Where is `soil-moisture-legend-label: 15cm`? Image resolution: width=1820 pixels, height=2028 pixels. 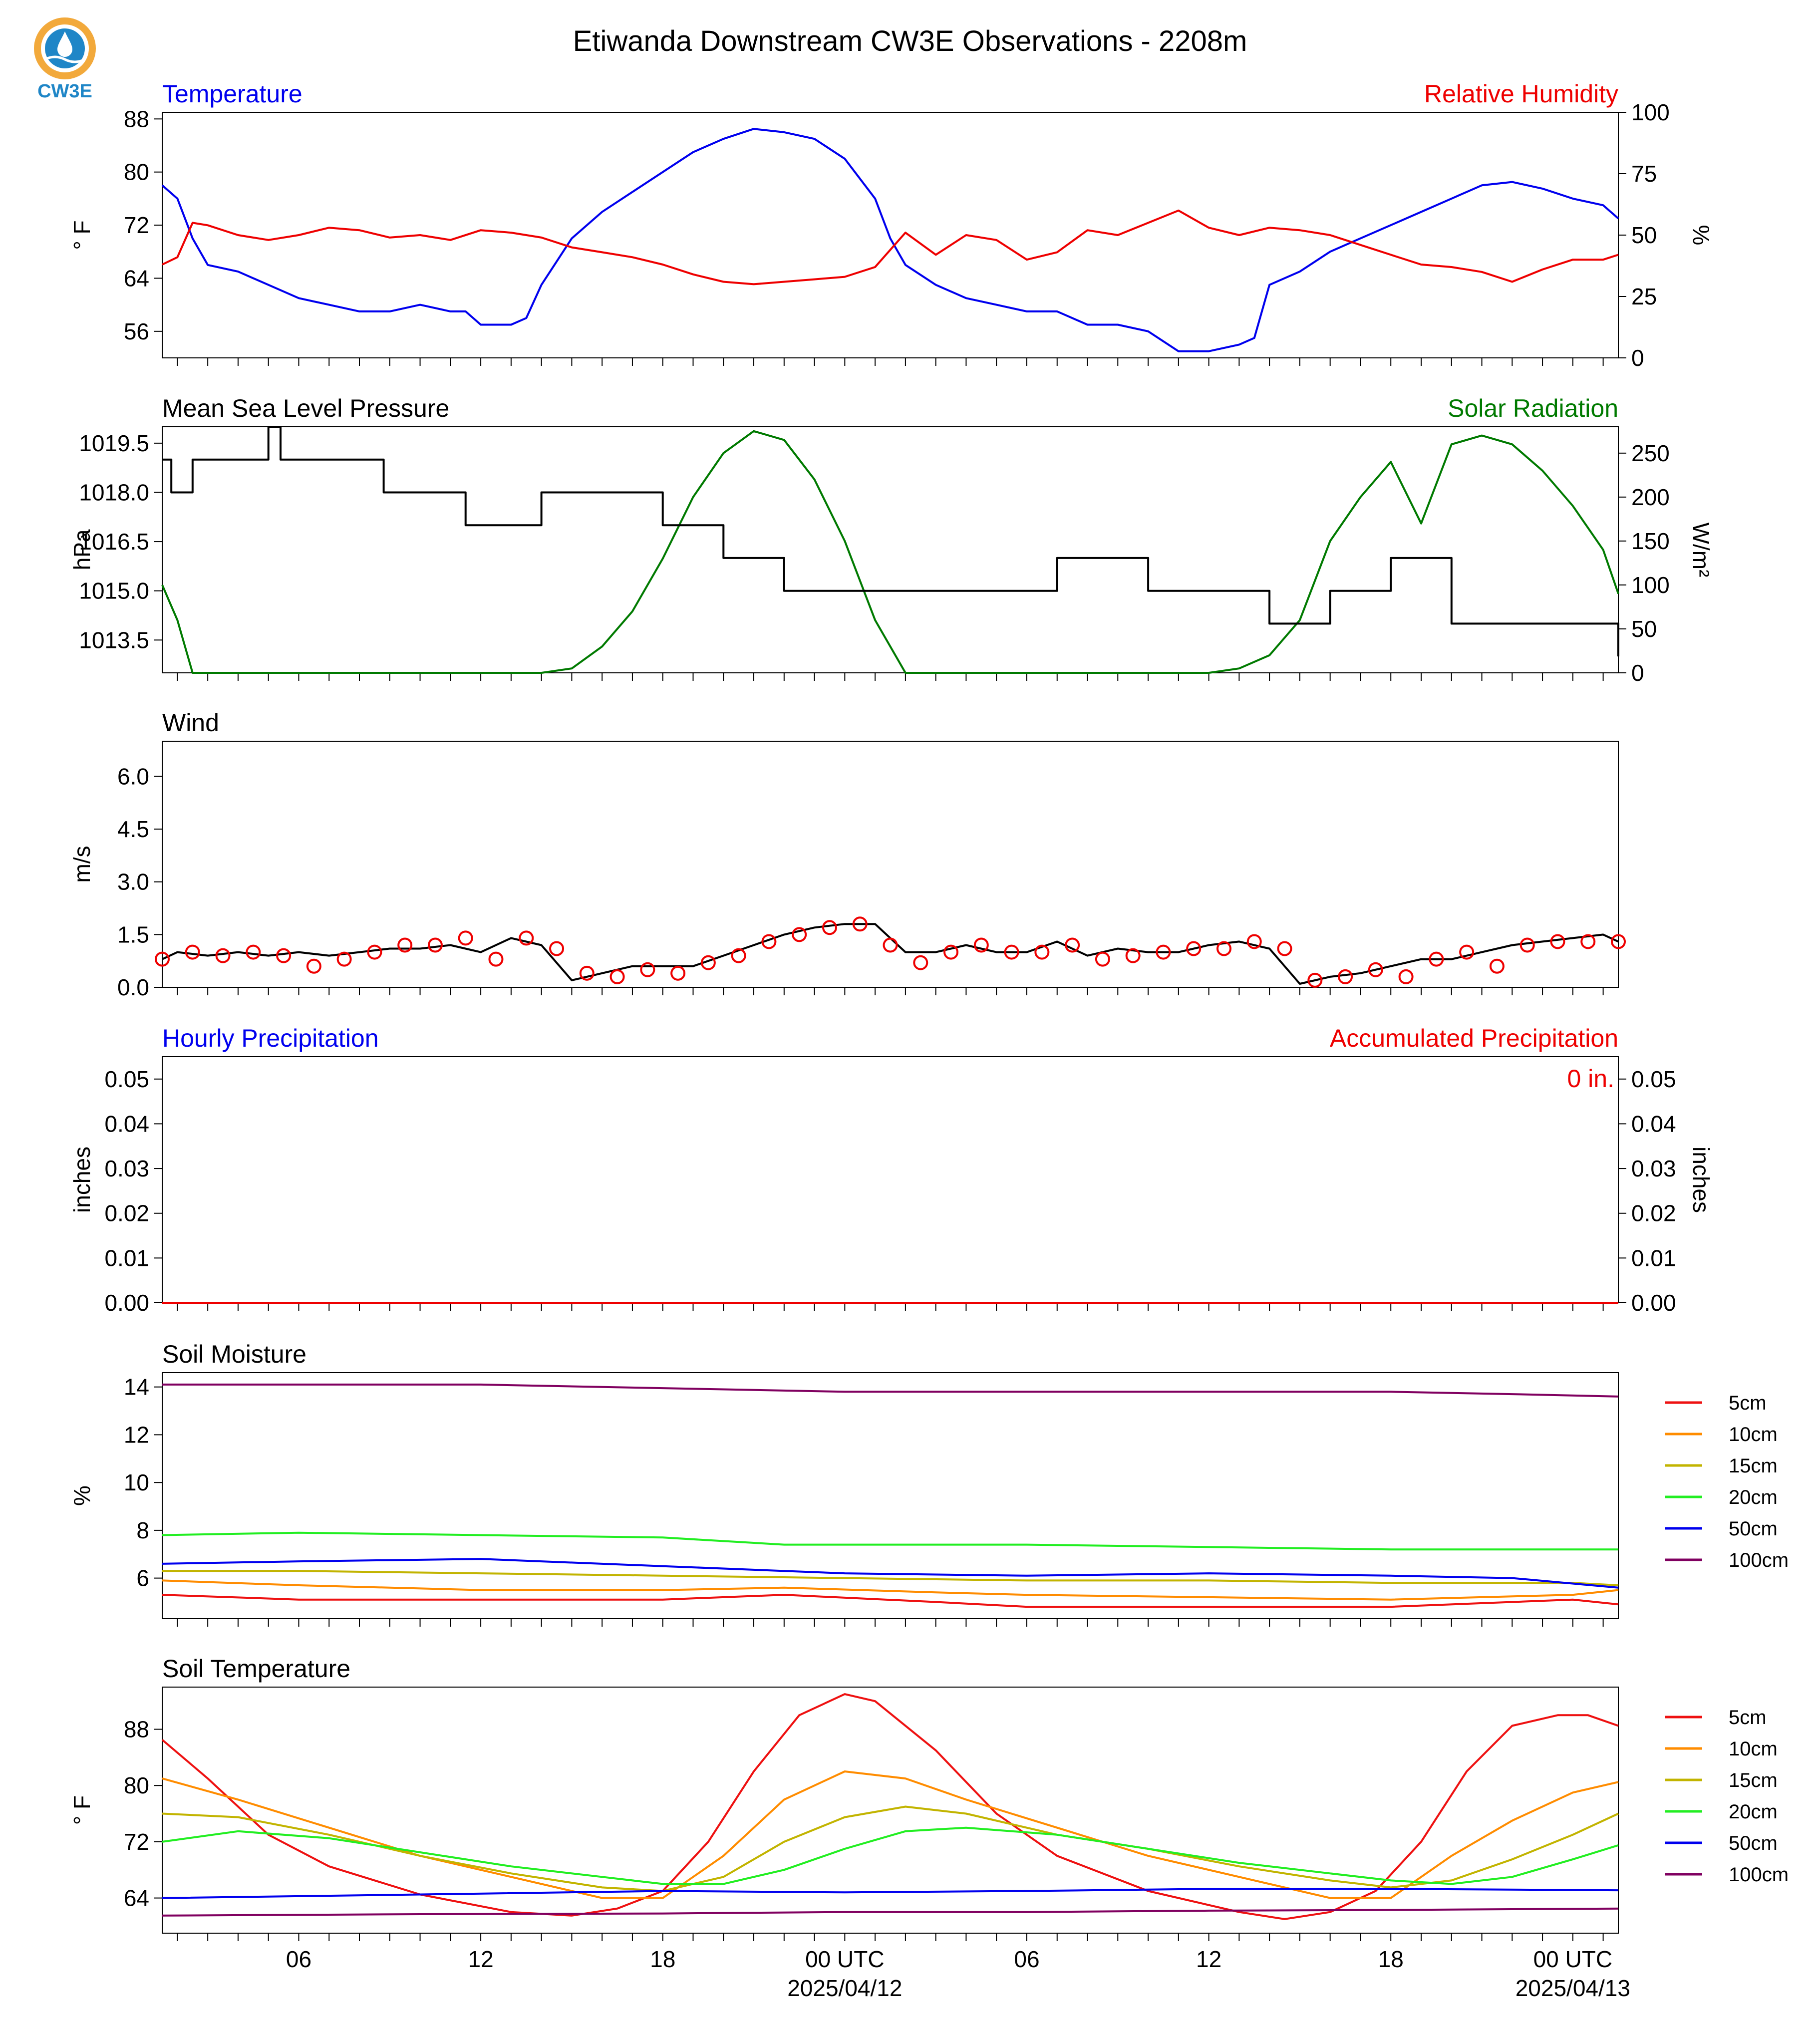 soil-moisture-legend-label: 15cm is located at coordinates (1753, 1466).